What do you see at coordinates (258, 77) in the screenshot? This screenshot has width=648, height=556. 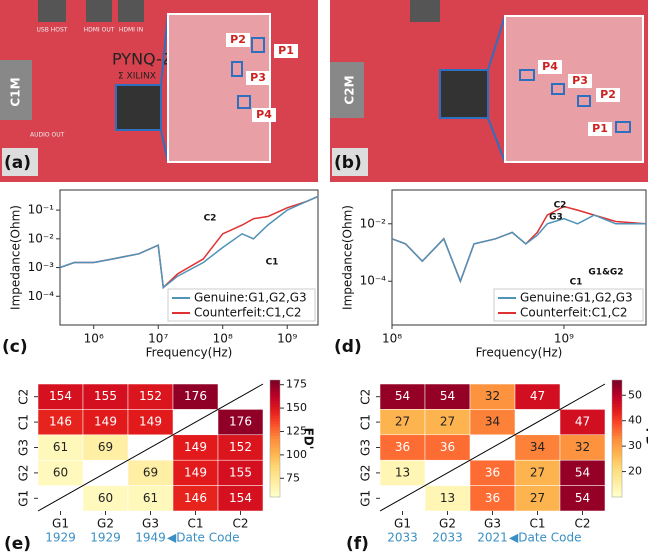 I see `probe-label: P3` at bounding box center [258, 77].